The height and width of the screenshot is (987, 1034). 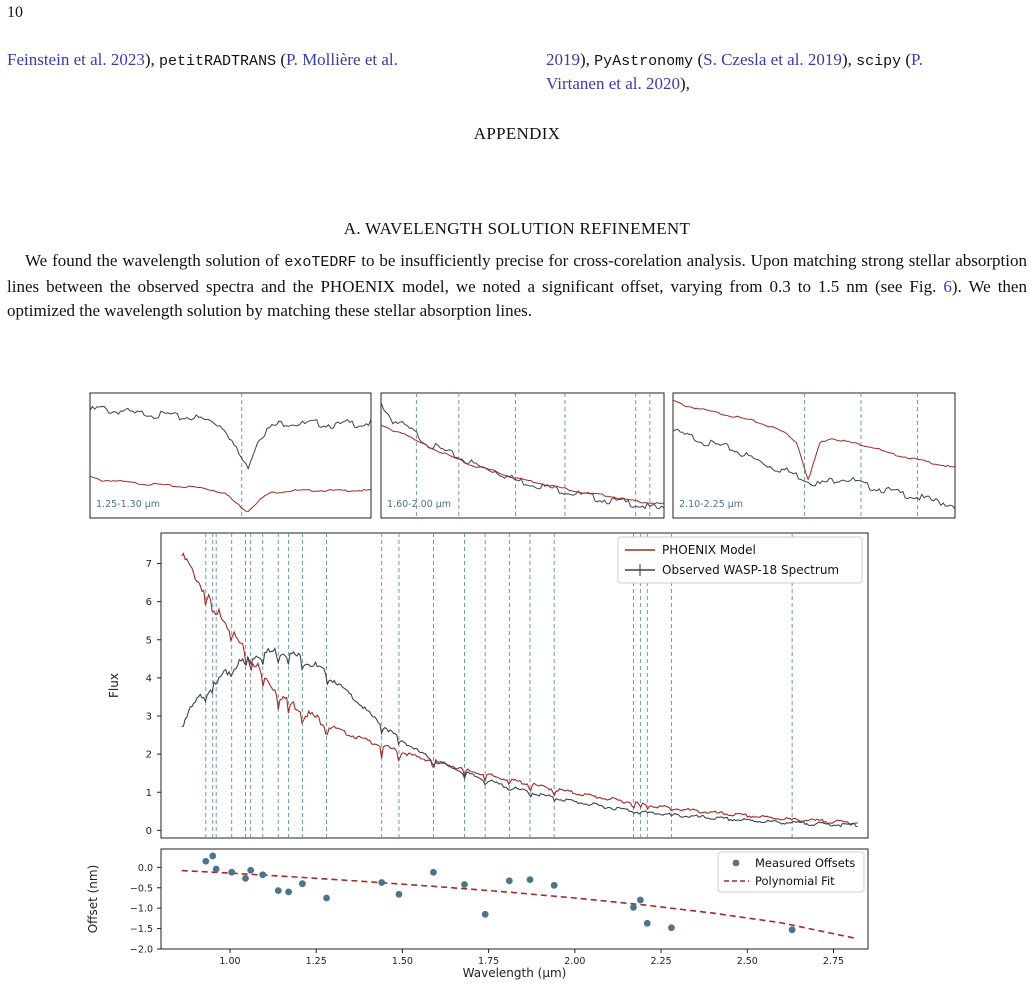 I want to click on code-name: scipy, so click(x=879, y=61).